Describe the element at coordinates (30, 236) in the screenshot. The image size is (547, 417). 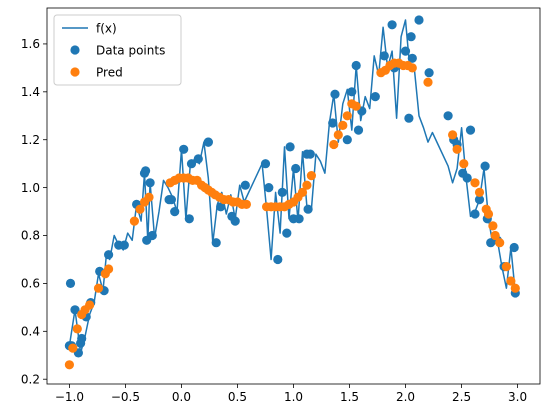
I see `y-tick-label: 0.8` at that location.